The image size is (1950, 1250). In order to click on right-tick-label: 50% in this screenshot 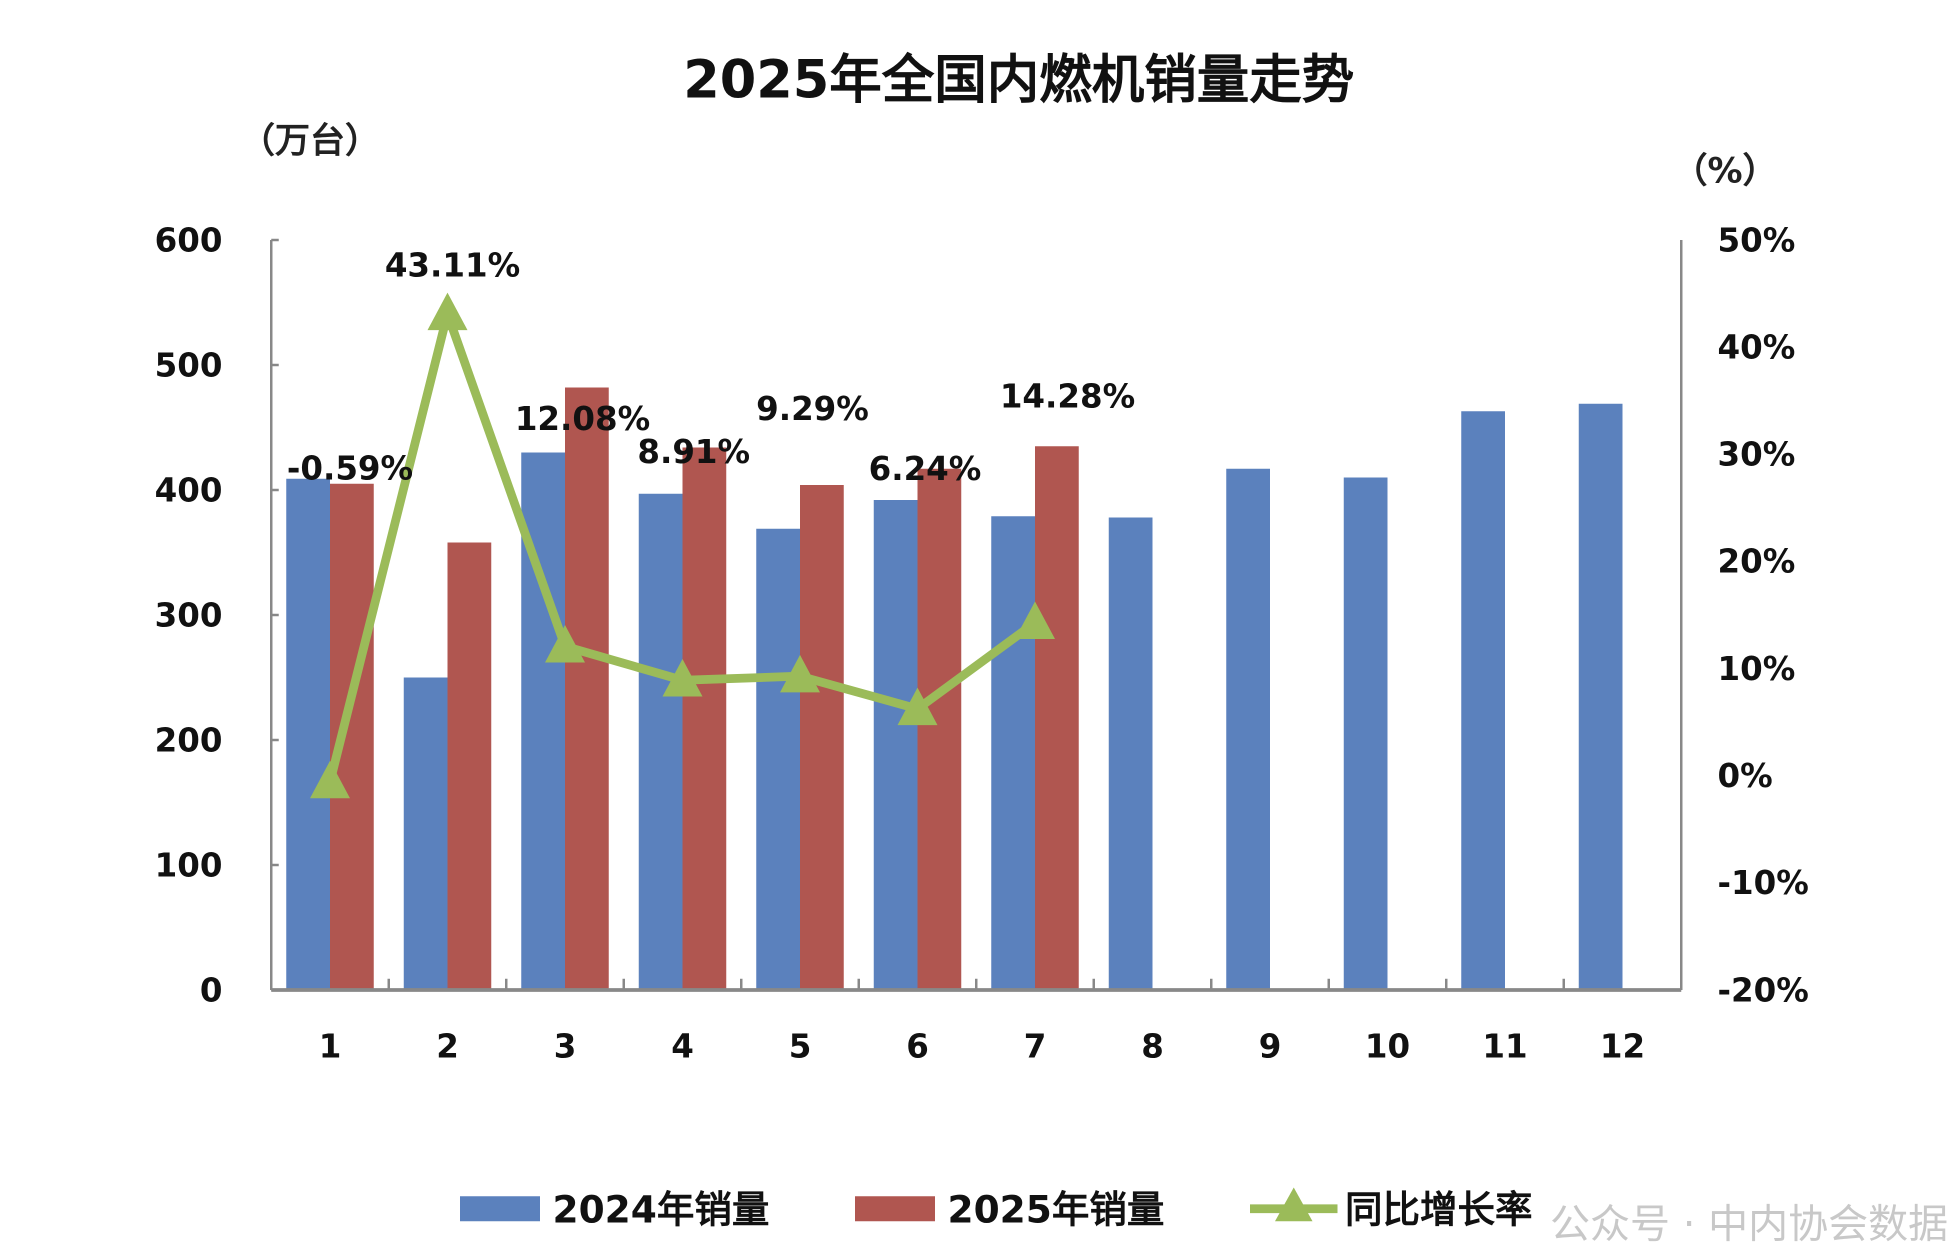, I will do `click(1757, 240)`.